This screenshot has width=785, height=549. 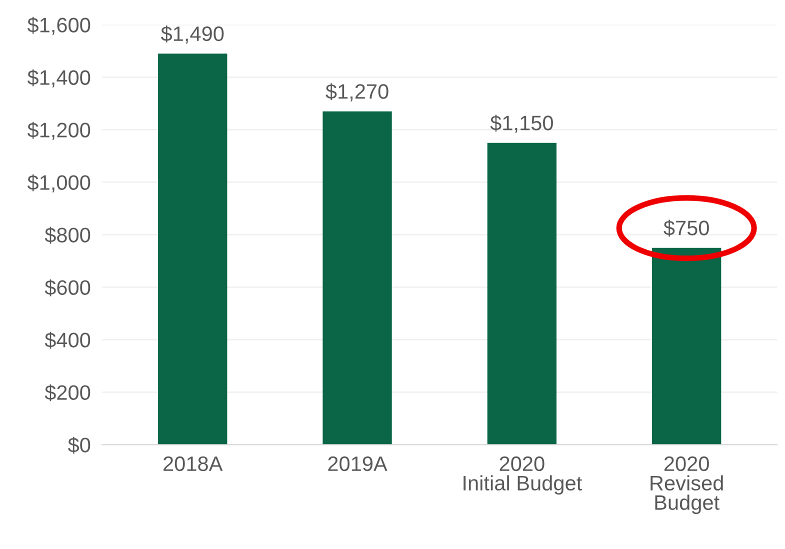 I want to click on x-tick-label: 2020 Initial Budget, so click(x=523, y=475).